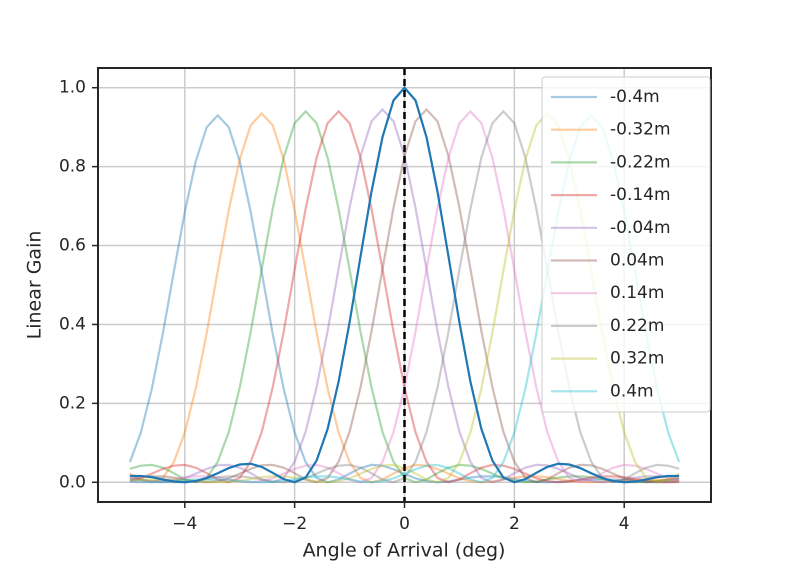 Image resolution: width=789 pixels, height=574 pixels. What do you see at coordinates (640, 130) in the screenshot?
I see `legend-label: -0.32m` at bounding box center [640, 130].